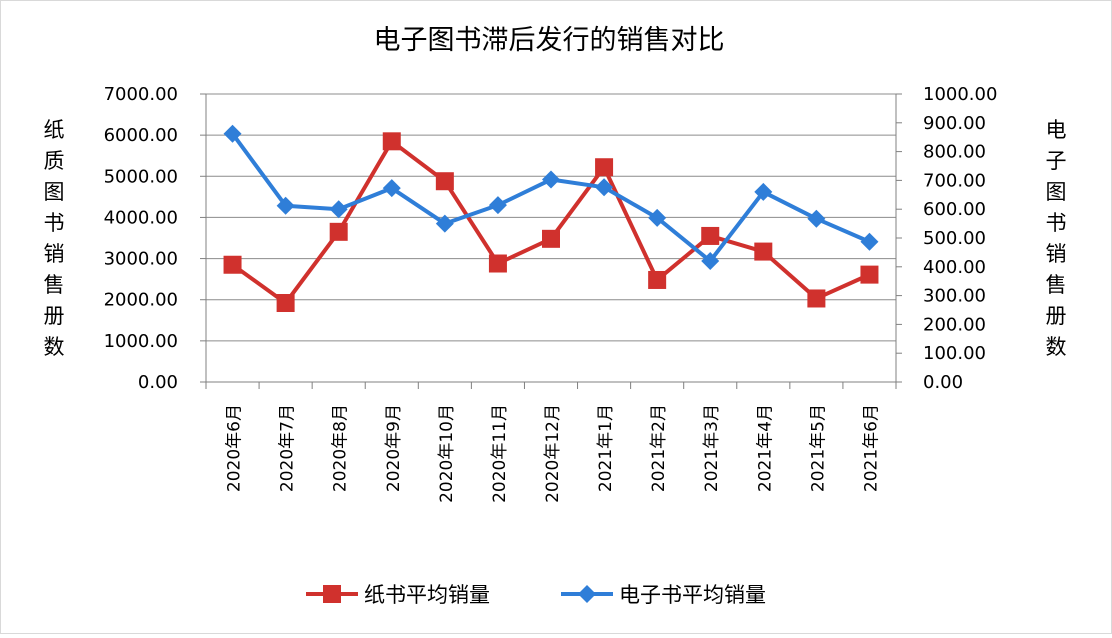 This screenshot has height=638, width=1112. Describe the element at coordinates (1056, 192) in the screenshot. I see `right-axis-label-char: 图` at that location.